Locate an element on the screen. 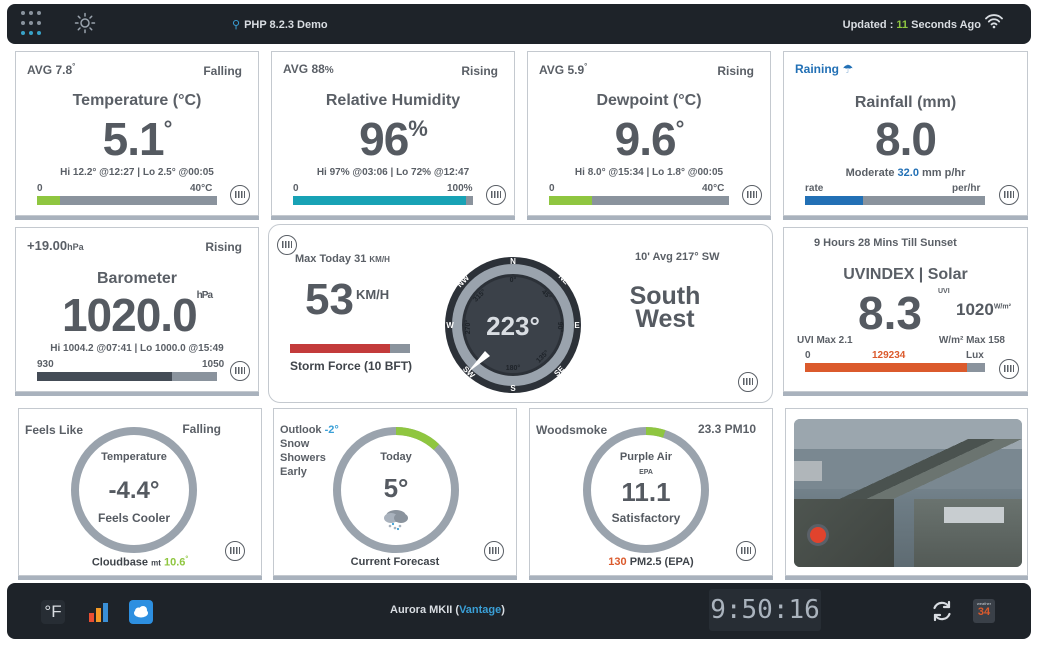 Image resolution: width=1044 pixels, height=651 pixels. humidity-bar-max: 100% is located at coordinates (460, 188).